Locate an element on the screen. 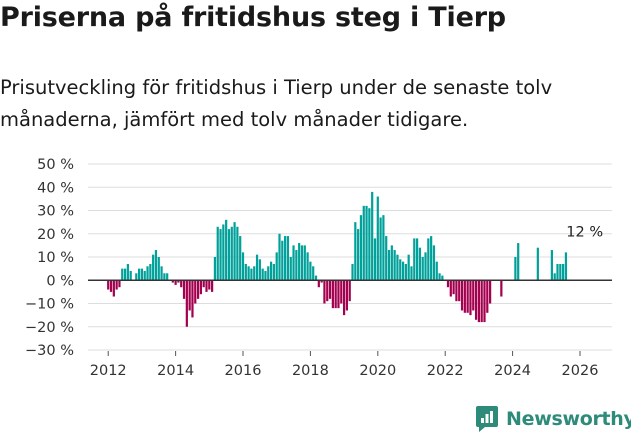 This screenshot has height=439, width=631. x-tick-label: 2022 is located at coordinates (445, 371).